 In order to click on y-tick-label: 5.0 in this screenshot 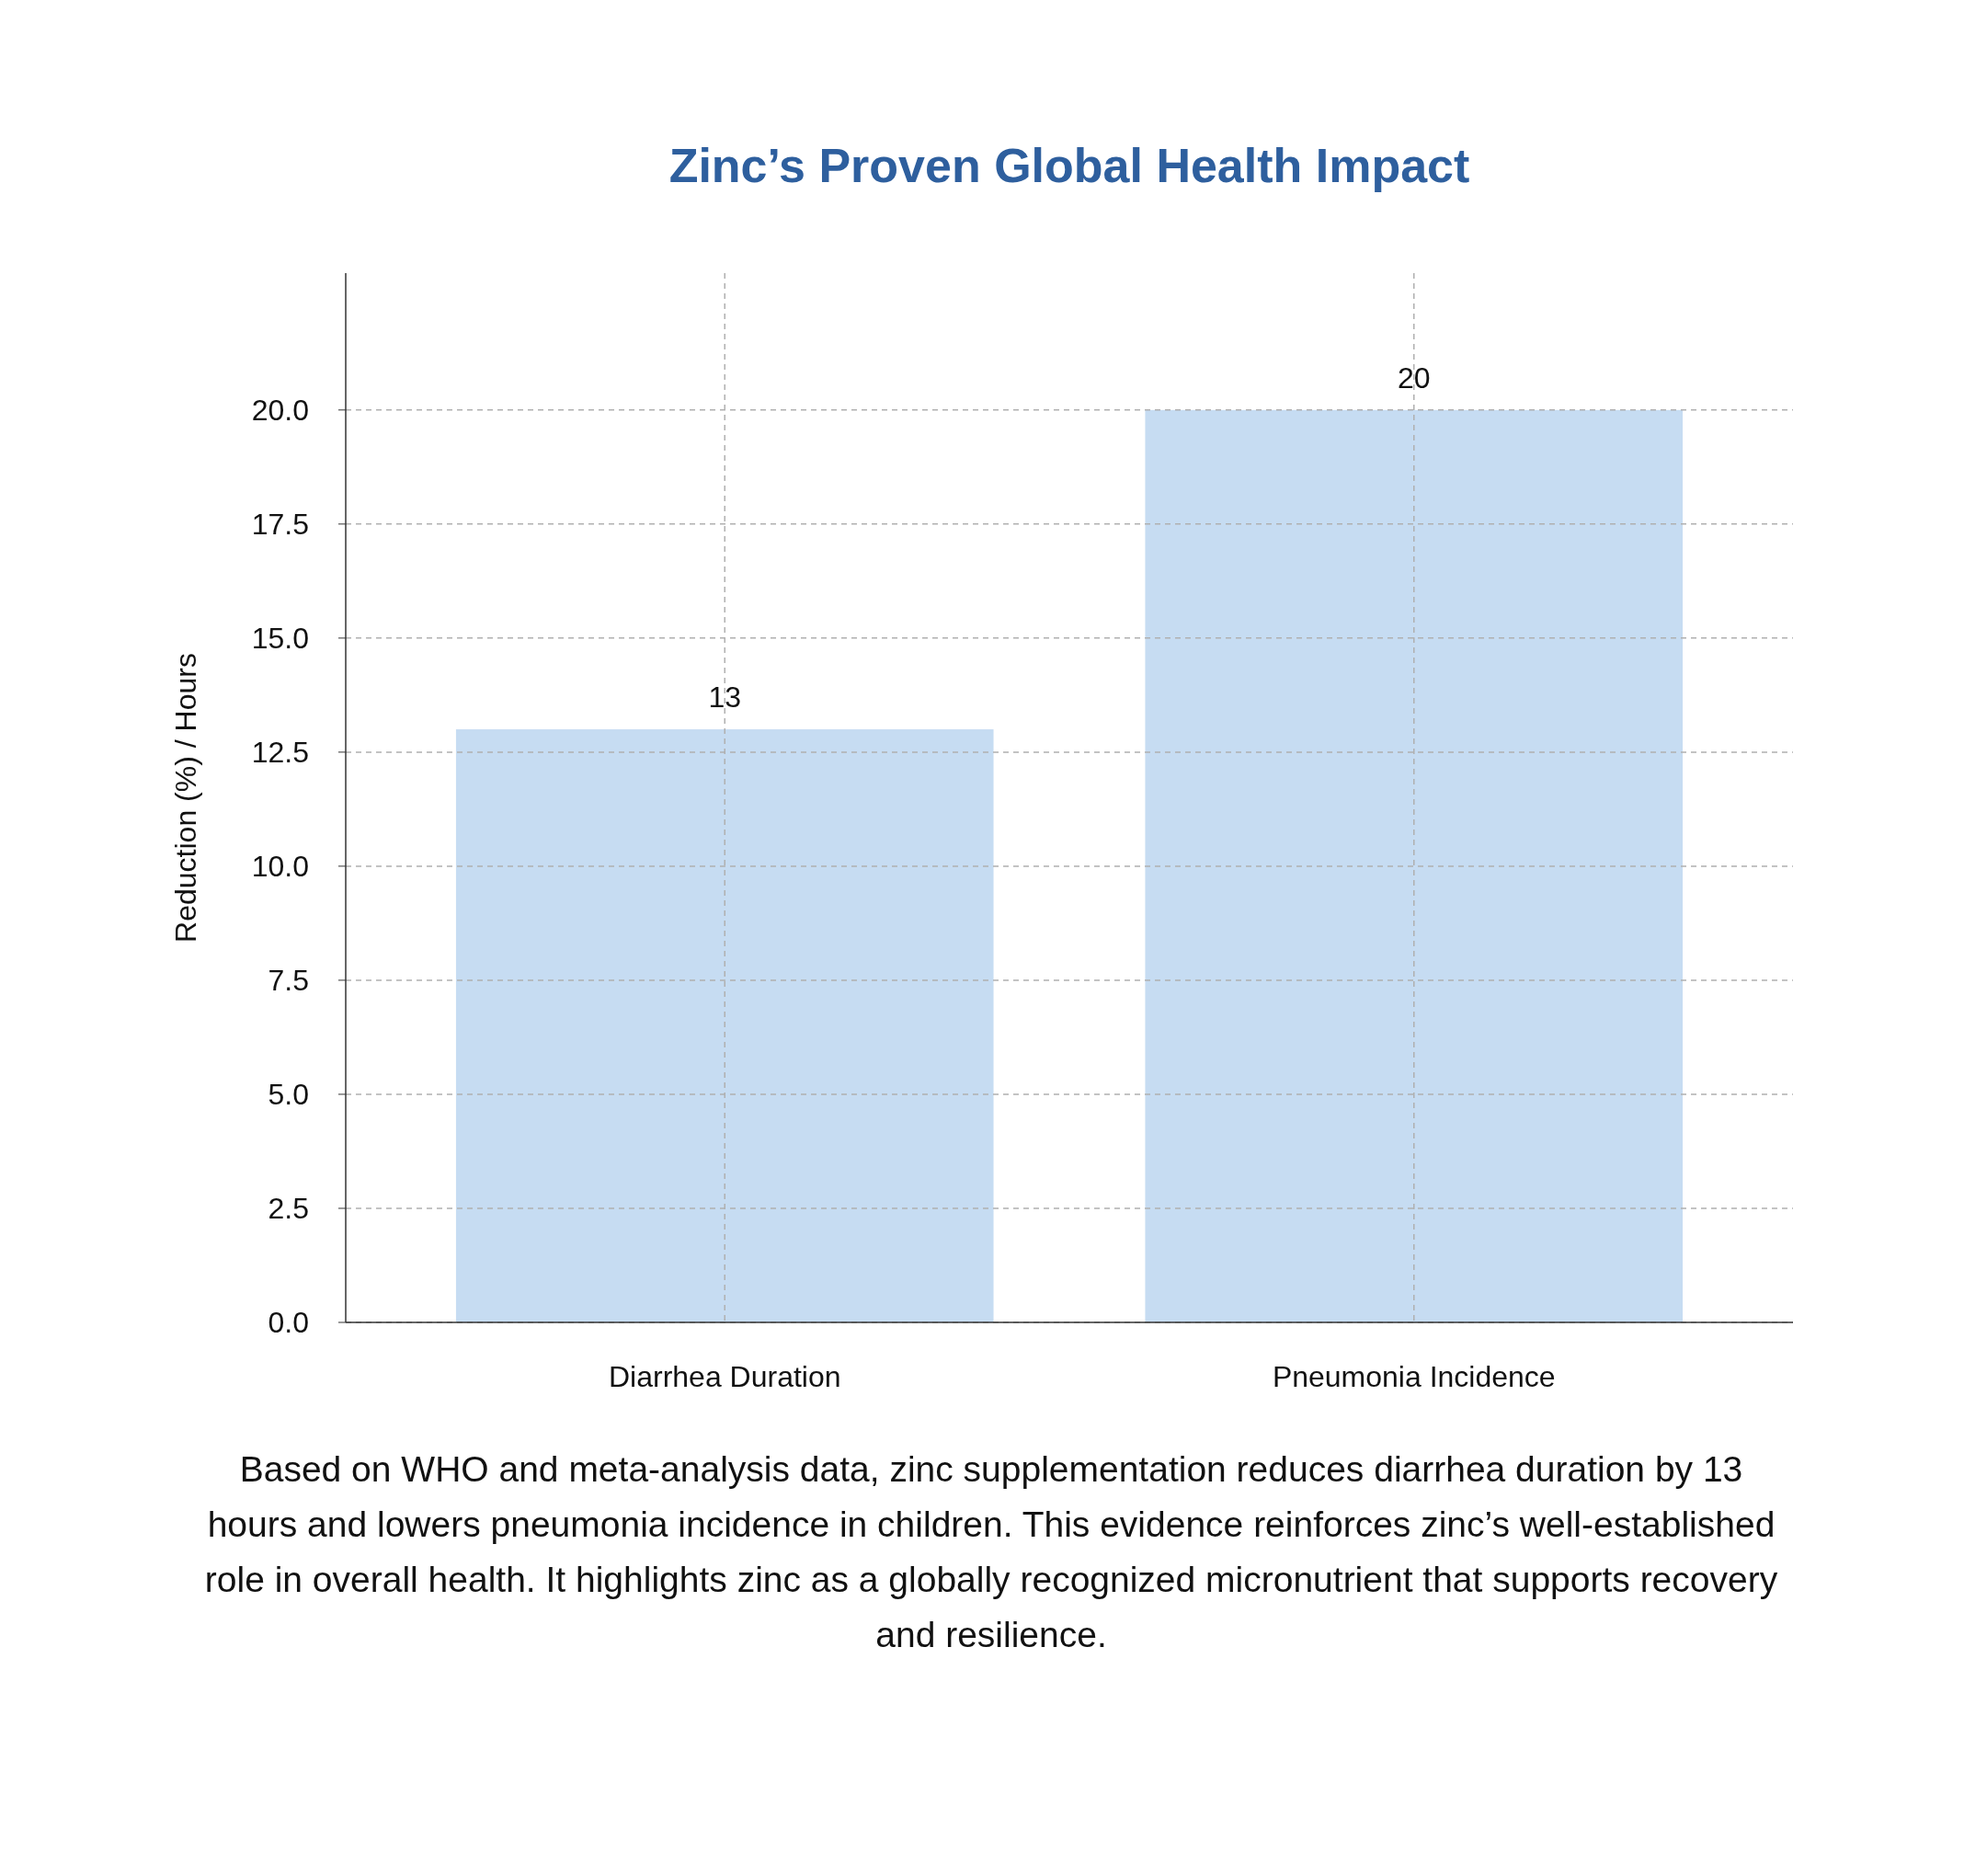, I will do `click(288, 1095)`.